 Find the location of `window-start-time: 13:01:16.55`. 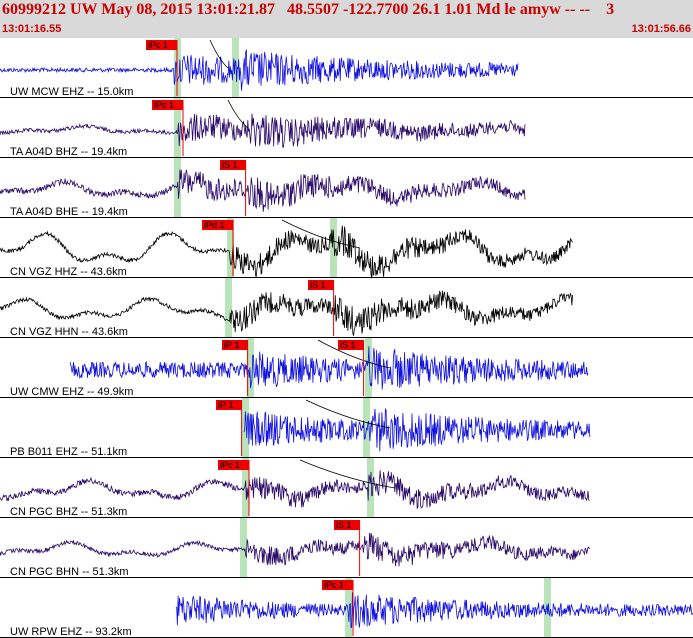

window-start-time: 13:01:16.55 is located at coordinates (32, 29).